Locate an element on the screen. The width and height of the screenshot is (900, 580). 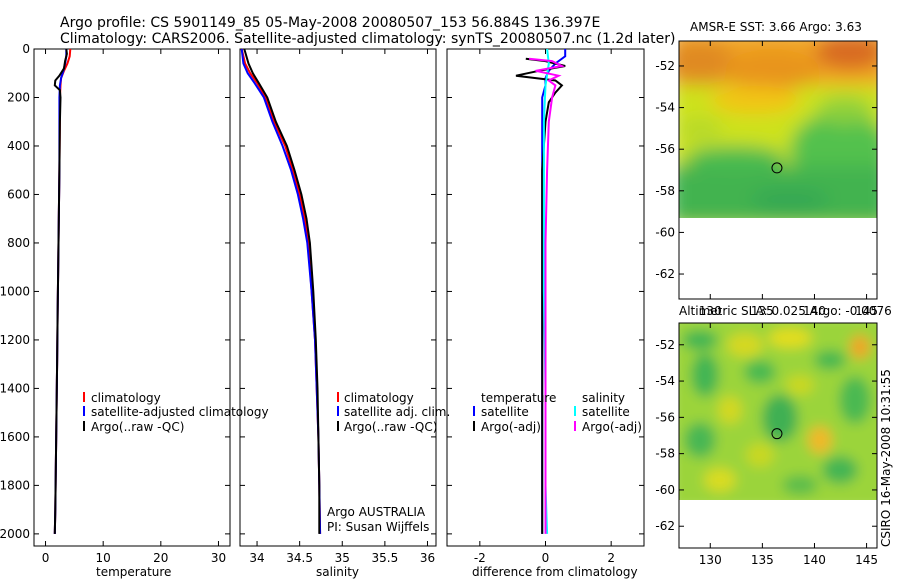
sla-map-ticks: 130 135 140 145 -52 -54 -56 -58 -60 -62 is located at coordinates (766, 445).